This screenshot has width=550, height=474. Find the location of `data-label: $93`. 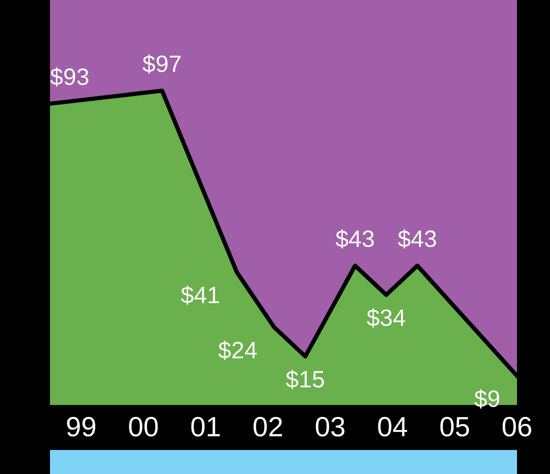

data-label: $93 is located at coordinates (69, 77).